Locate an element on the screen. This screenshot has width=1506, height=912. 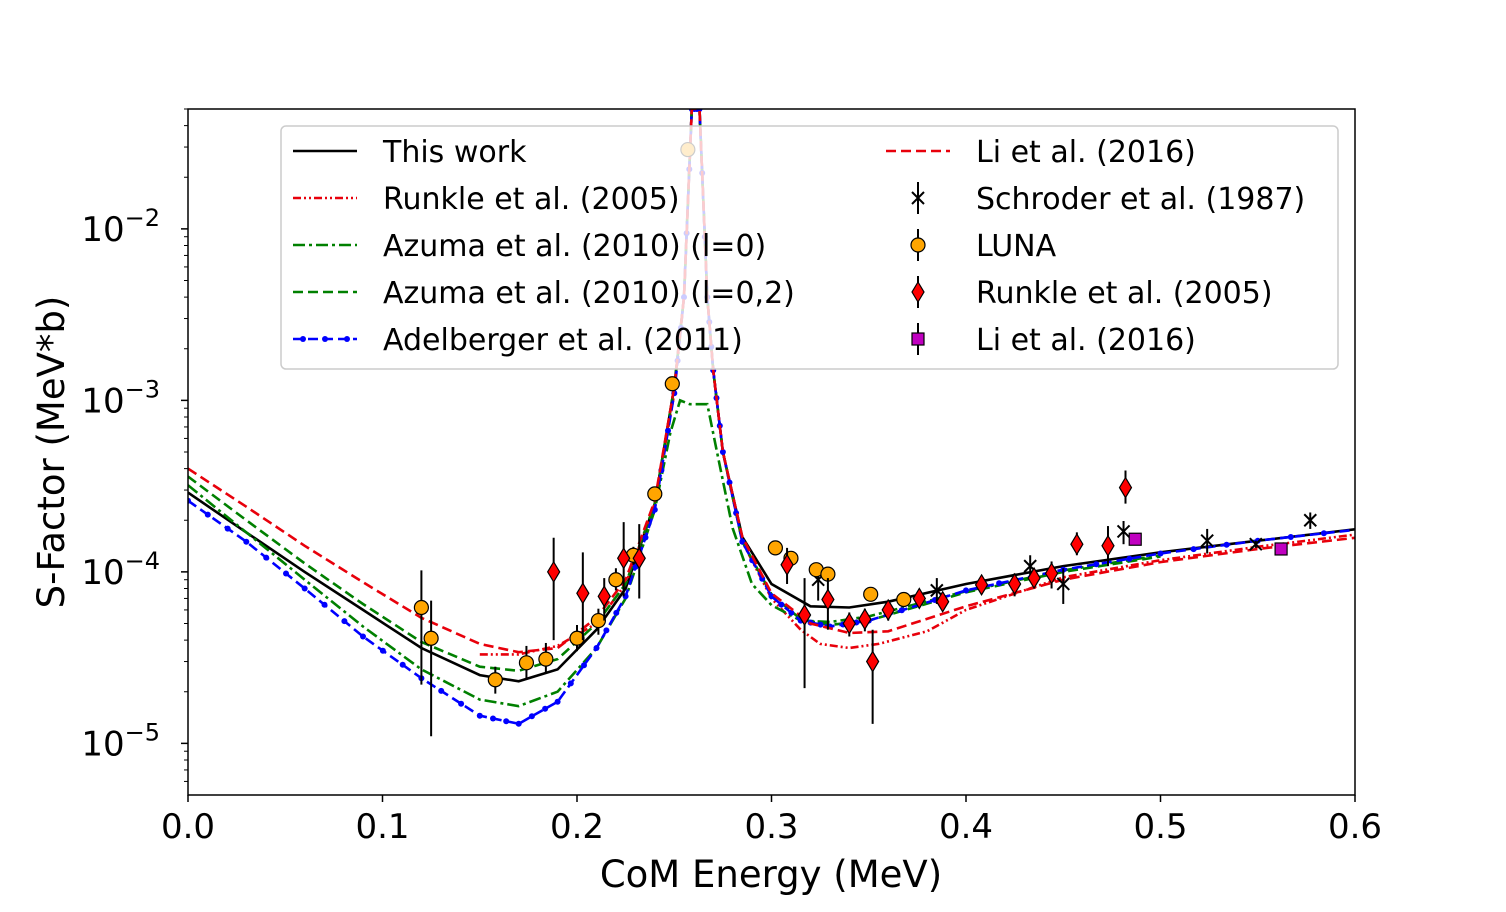
x-tick-label: 0.0 is located at coordinates (188, 827).